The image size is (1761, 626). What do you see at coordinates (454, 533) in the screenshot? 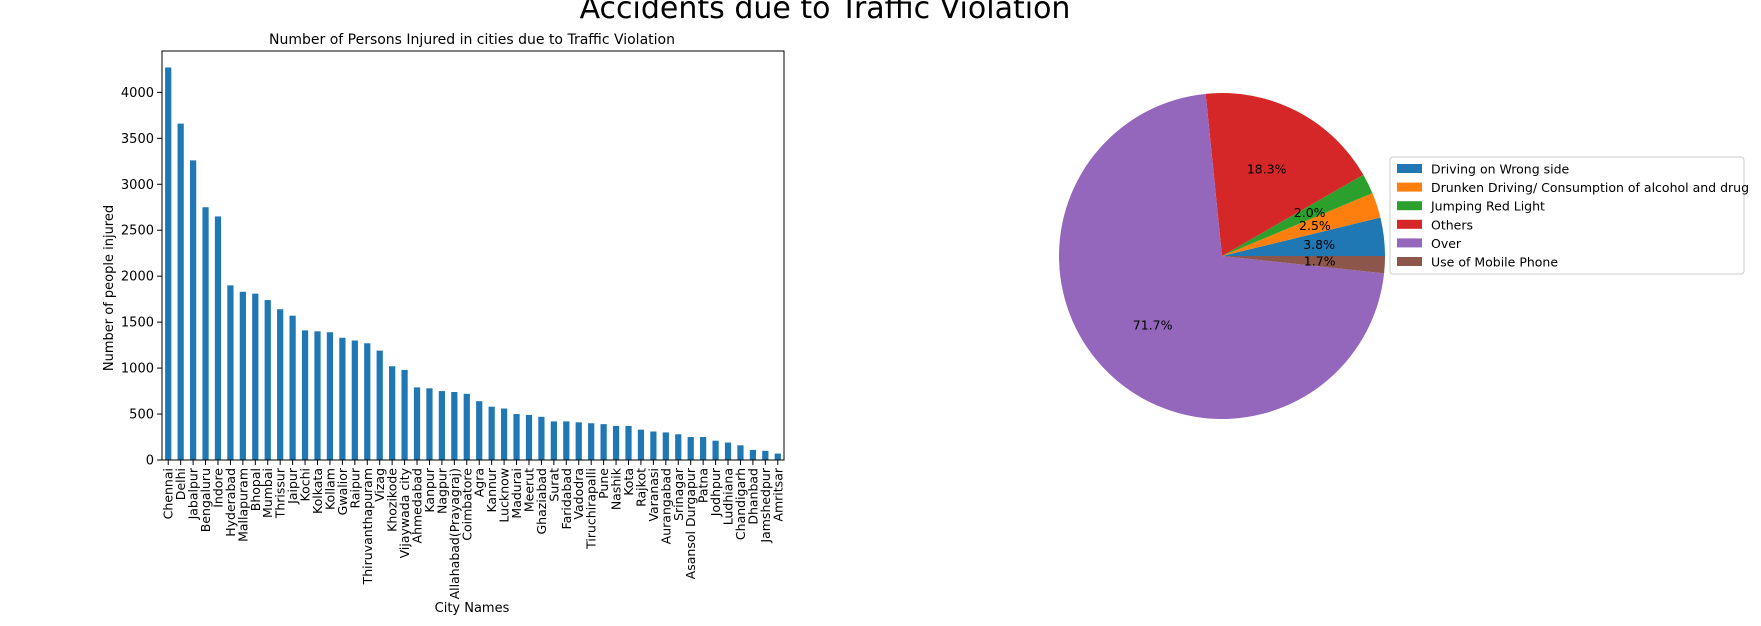
I see `x-tick-label: Allahabad(Prayagraj)` at bounding box center [454, 533].